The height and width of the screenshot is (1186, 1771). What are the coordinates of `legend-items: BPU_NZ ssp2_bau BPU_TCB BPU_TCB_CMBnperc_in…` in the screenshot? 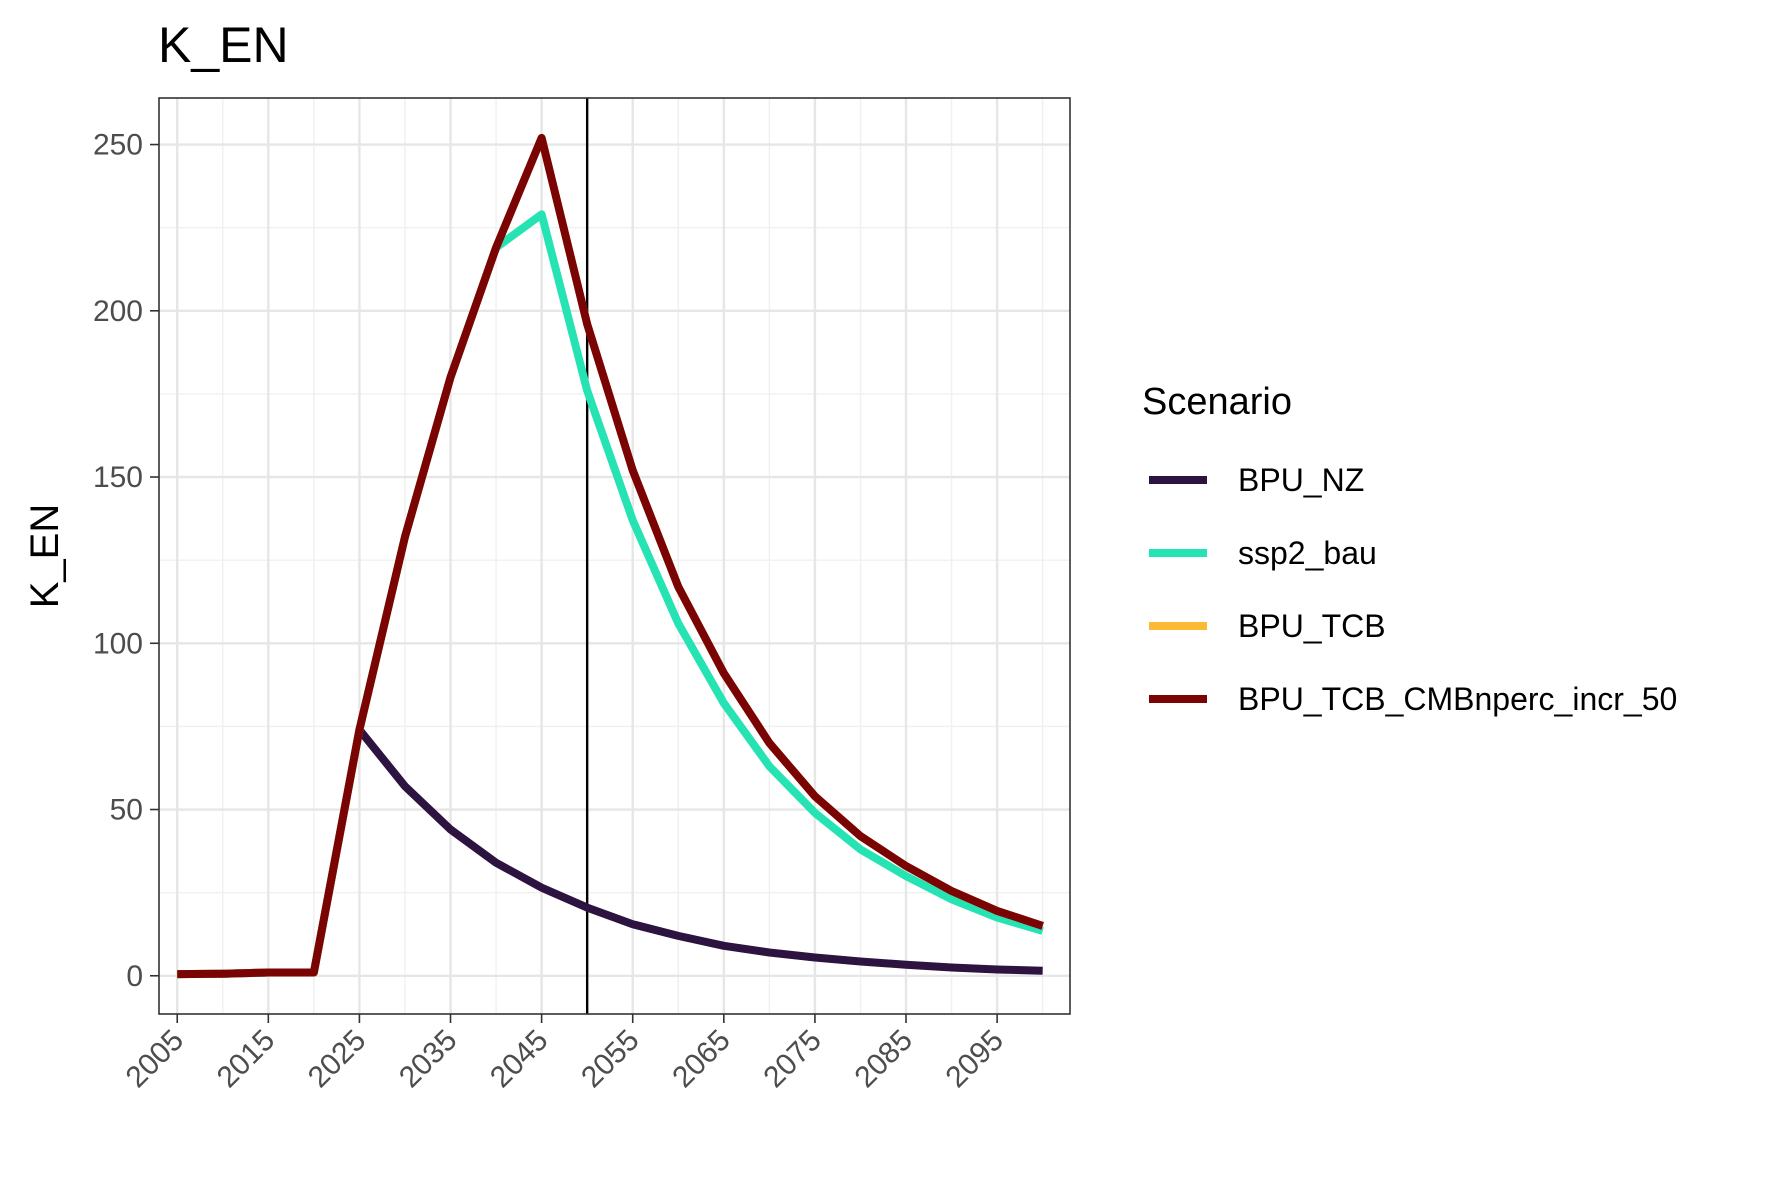 It's located at (1413, 589).